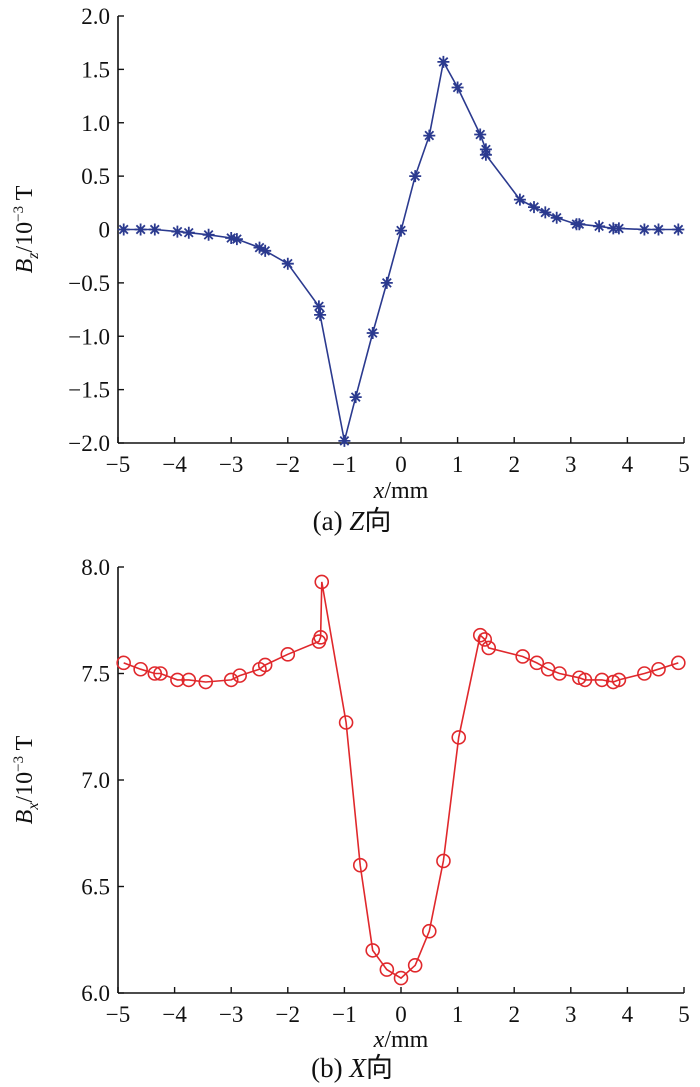  Describe the element at coordinates (19, 764) in the screenshot. I see `y-axis-sup: −3` at that location.